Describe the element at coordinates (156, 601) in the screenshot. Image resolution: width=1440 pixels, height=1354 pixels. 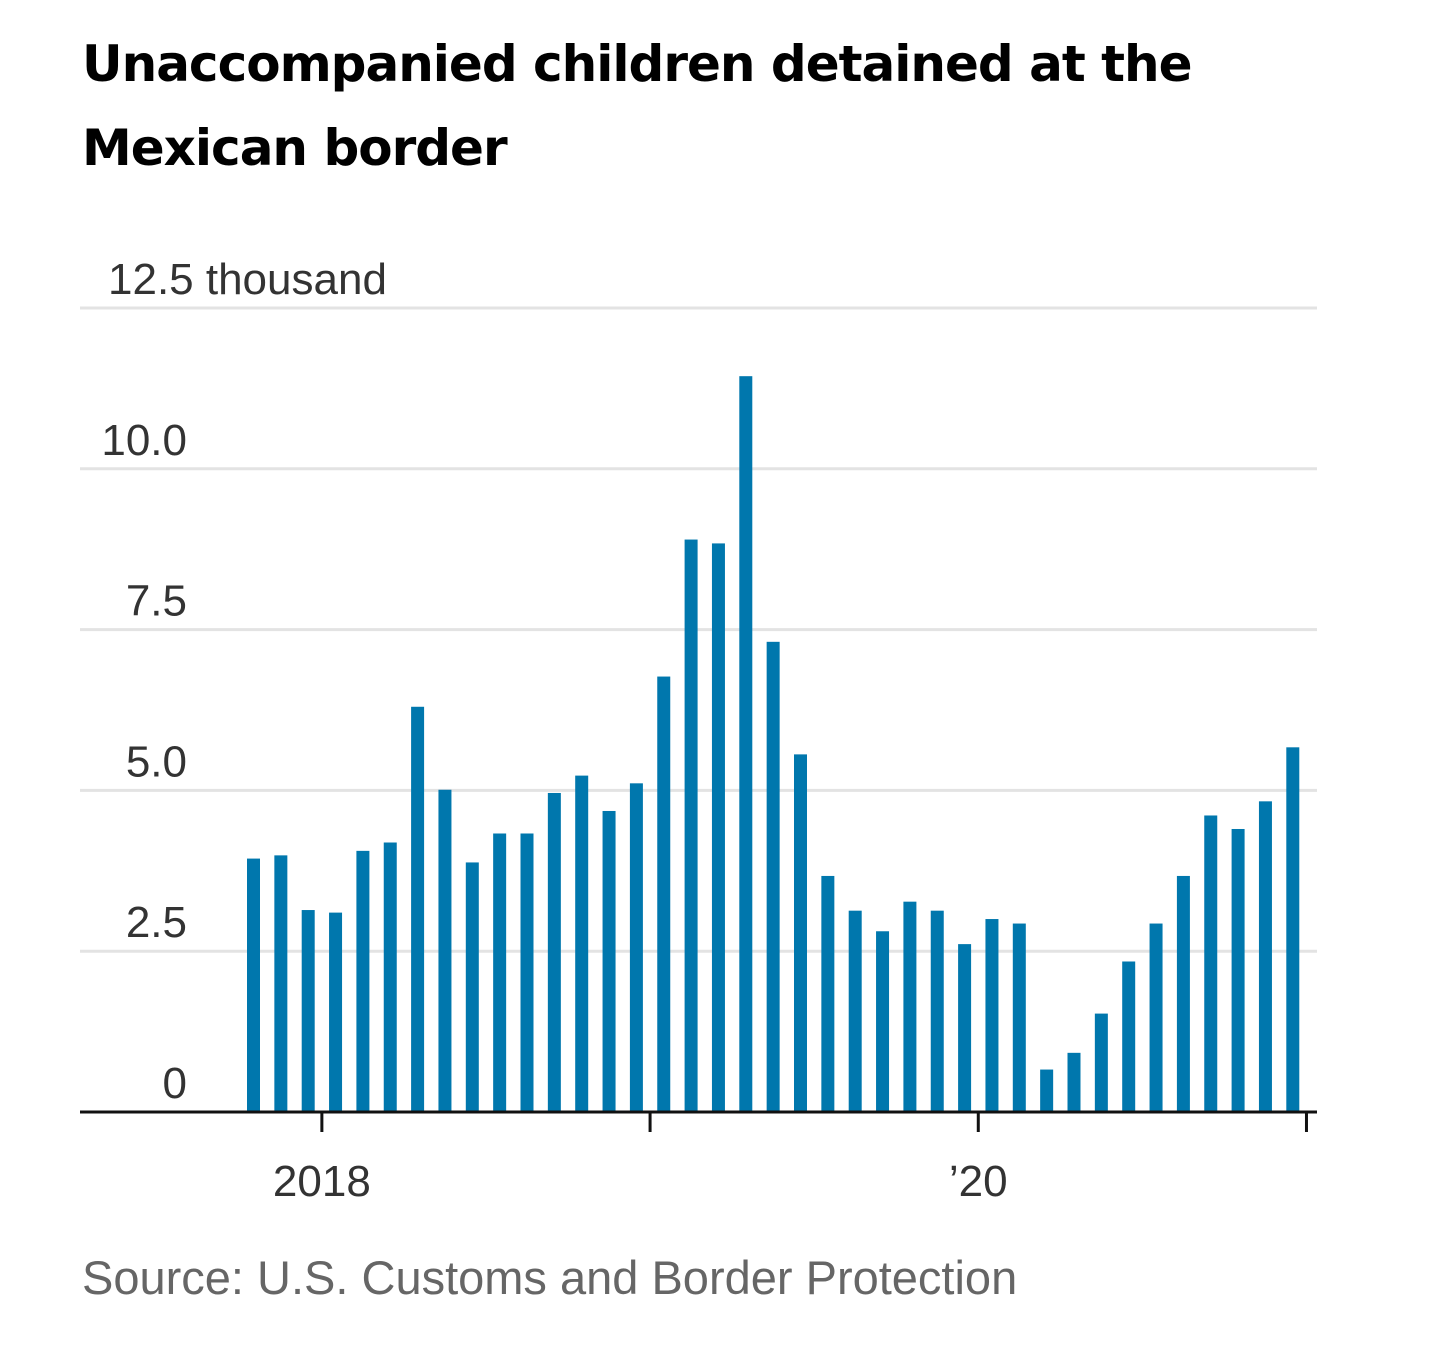
I see `y-tick-label: 7.5` at that location.